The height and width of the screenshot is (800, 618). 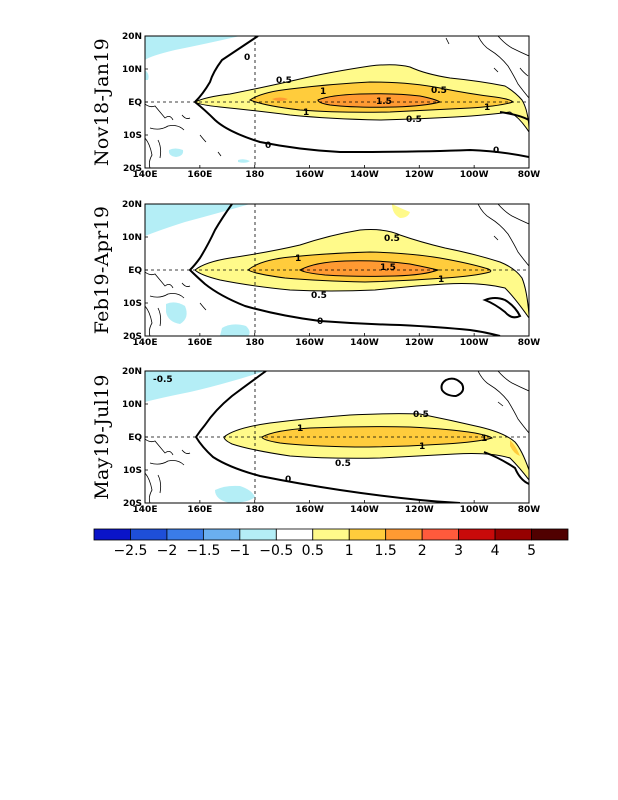 I want to click on contour-label: -0.5, so click(x=163, y=380).